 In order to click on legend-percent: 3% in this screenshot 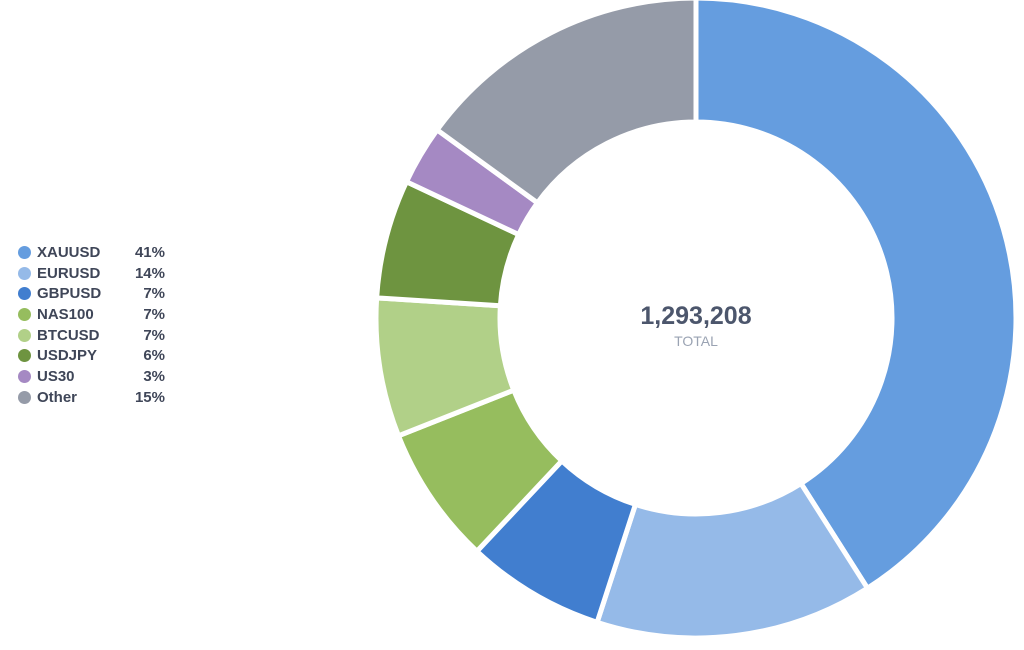, I will do `click(154, 376)`.